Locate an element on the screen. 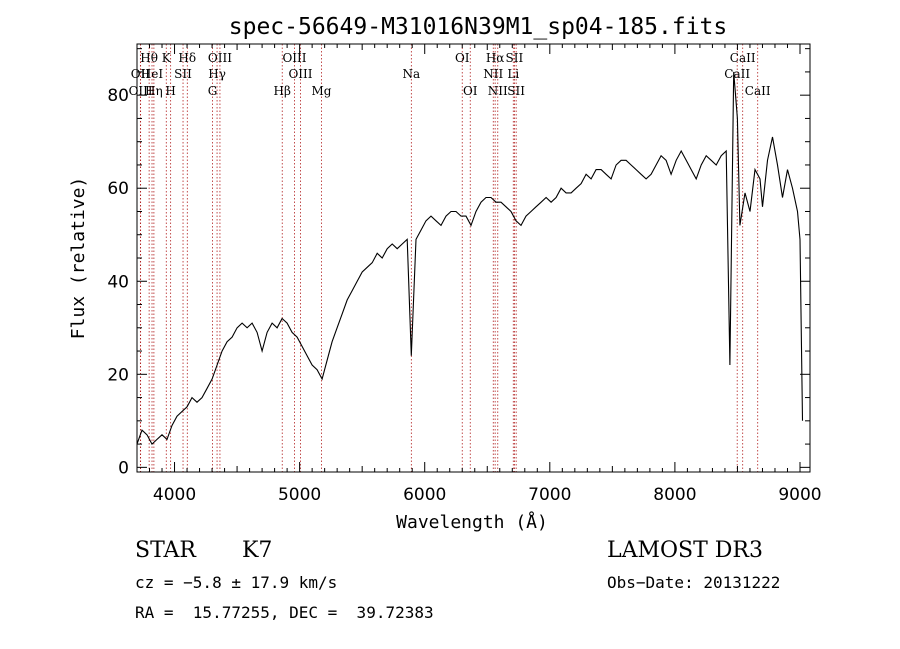 This screenshot has height=649, width=900. survey-name: LAMOST DR3 is located at coordinates (685, 550).